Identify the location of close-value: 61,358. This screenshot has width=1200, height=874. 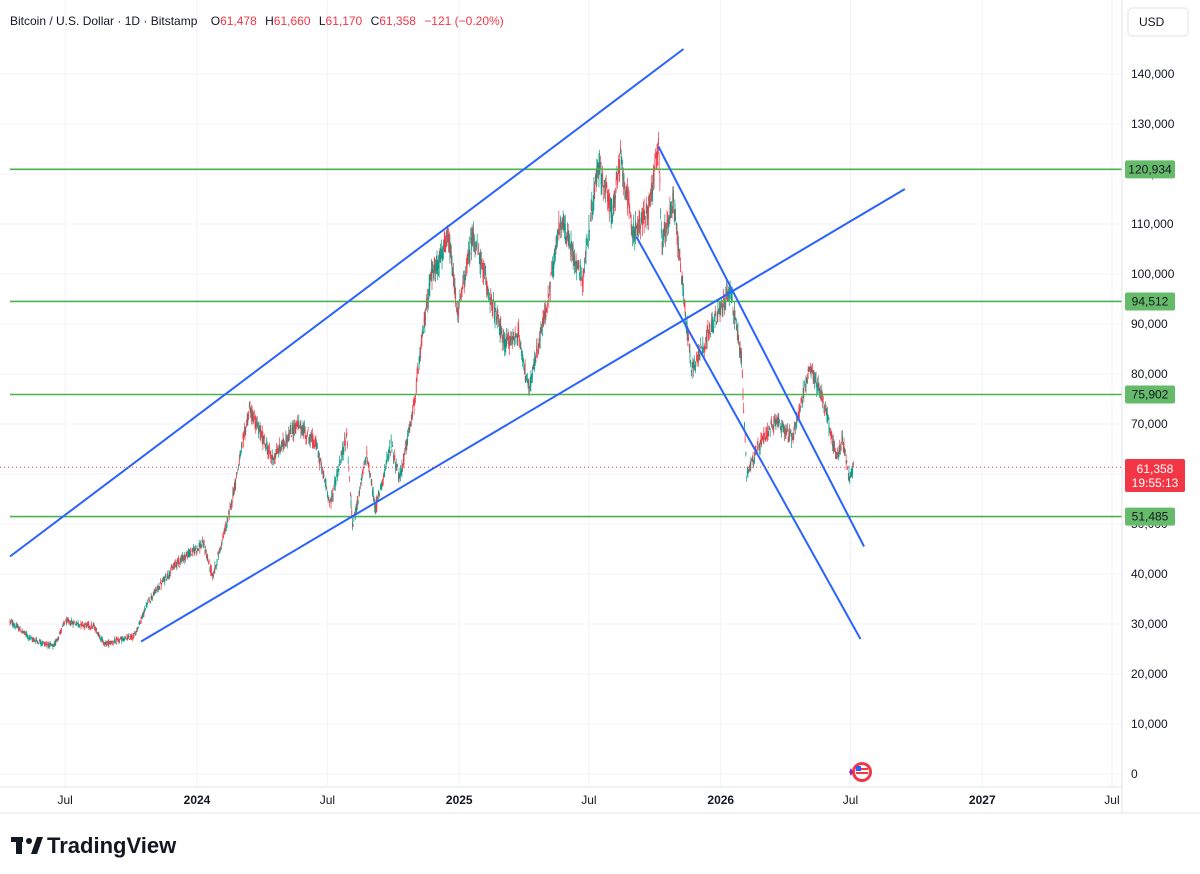
(397, 21).